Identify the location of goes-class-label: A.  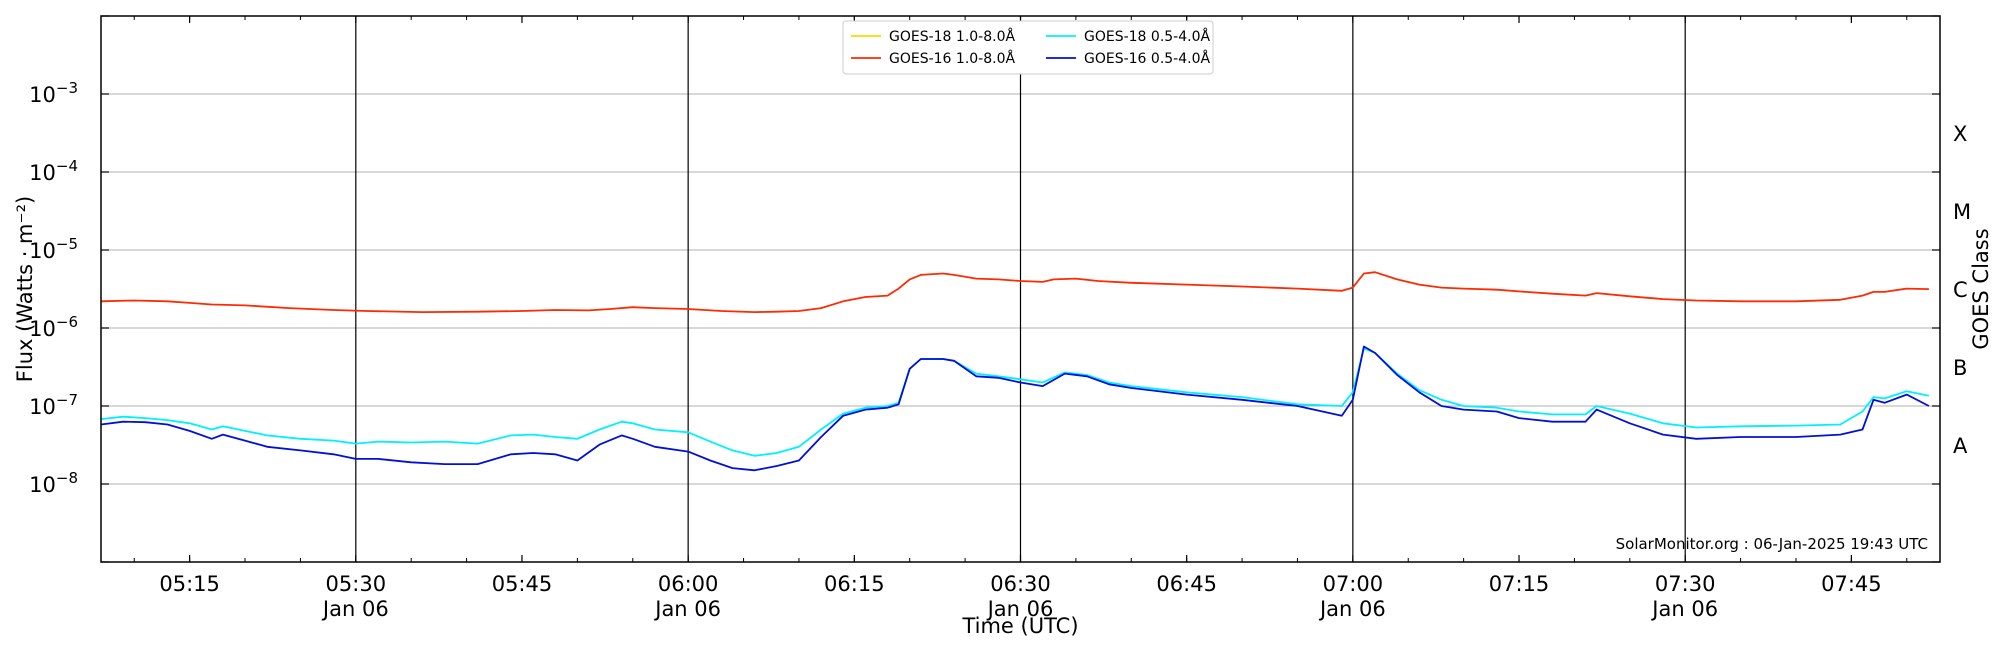
(1960, 446).